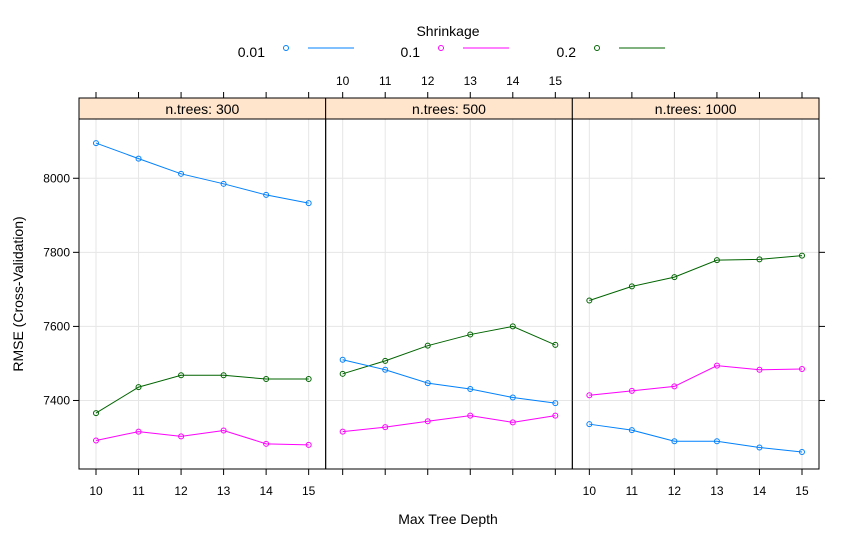  What do you see at coordinates (760, 491) in the screenshot?
I see `x-tick-label-bottom-panel-3-14: 14` at bounding box center [760, 491].